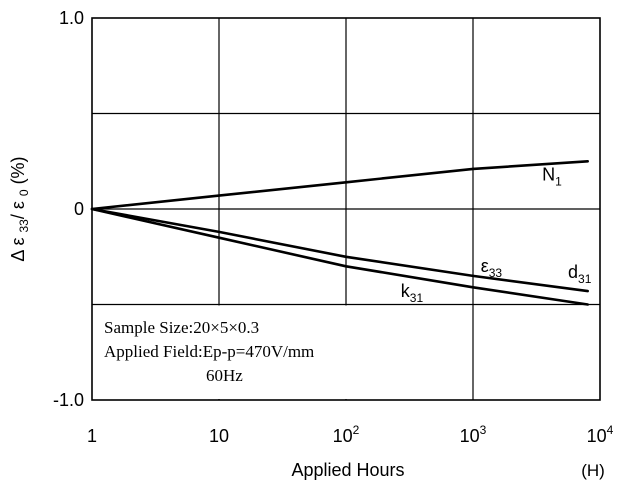 The height and width of the screenshot is (490, 620). Describe the element at coordinates (181, 327) in the screenshot. I see `annotation-line: Sample Size:20×5×0.3` at that location.